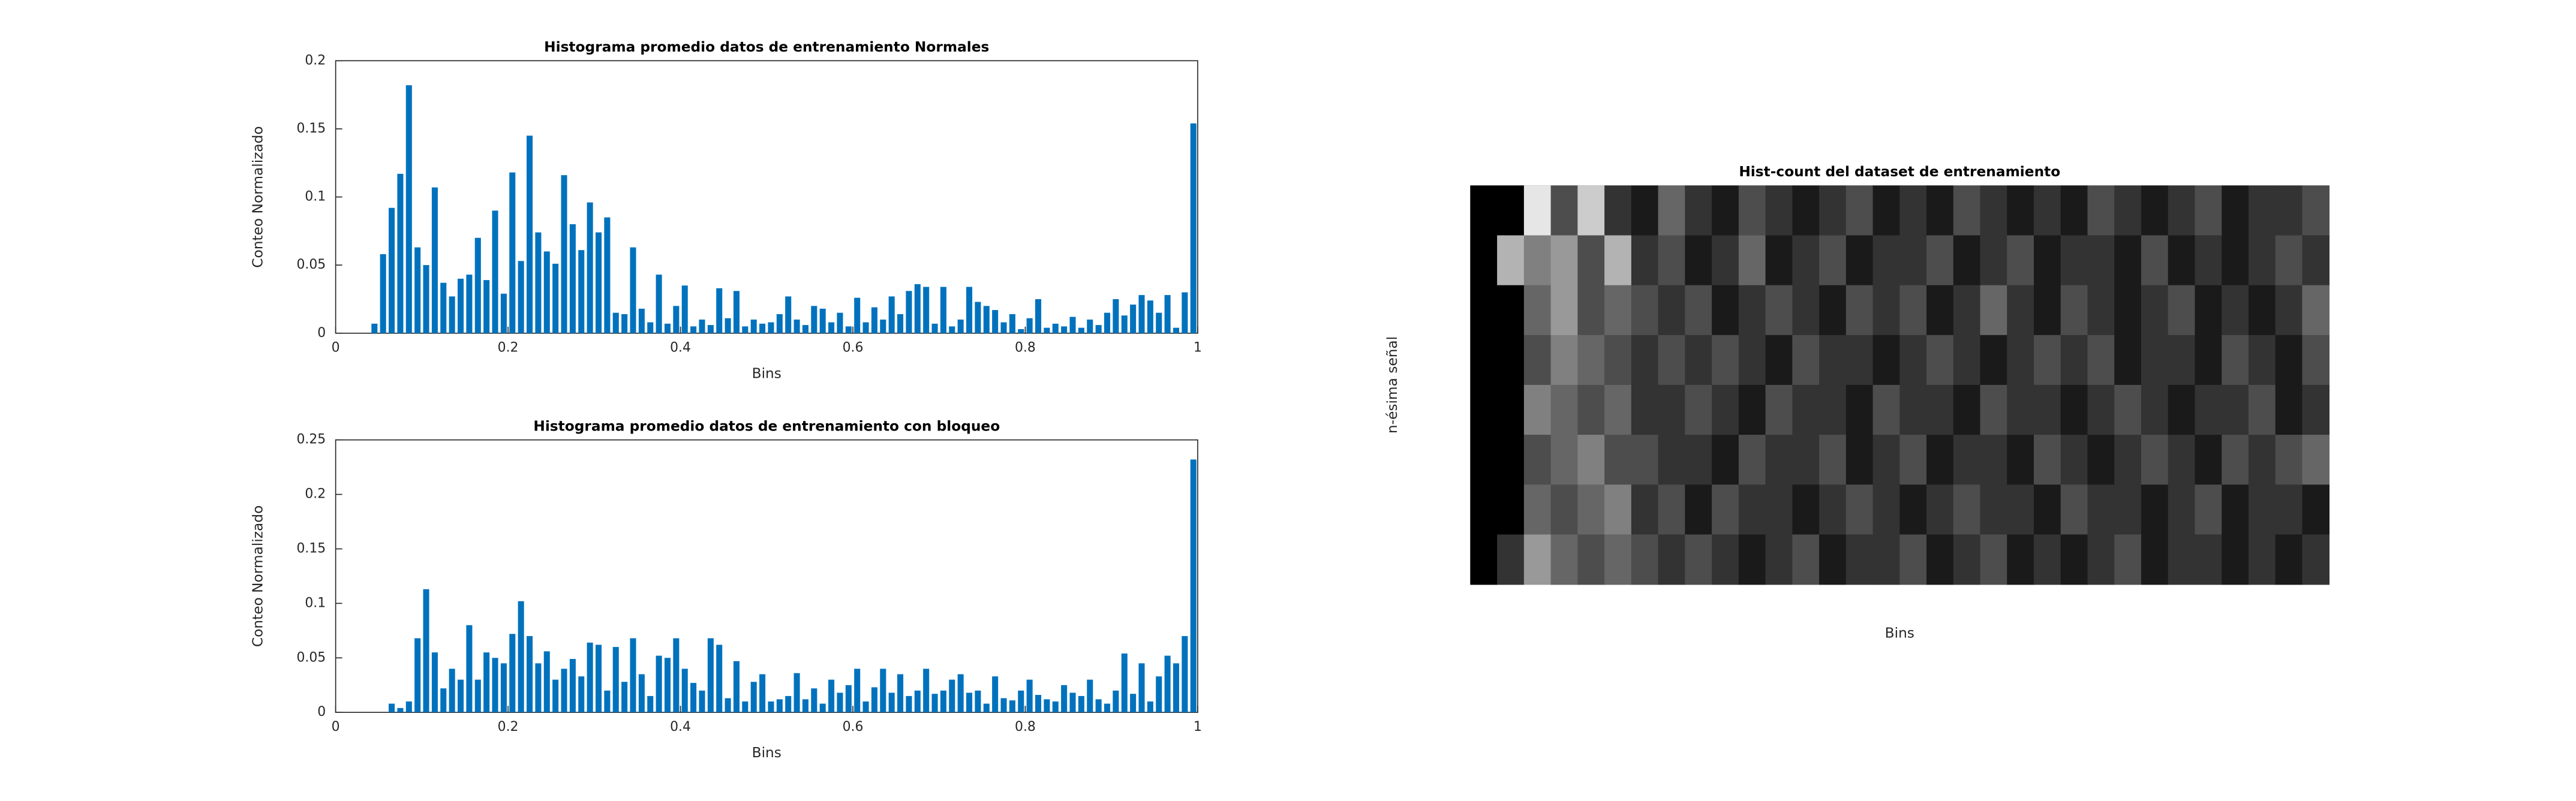 The height and width of the screenshot is (801, 2576). Describe the element at coordinates (322, 711) in the screenshot. I see `y-tick-label: 0` at that location.